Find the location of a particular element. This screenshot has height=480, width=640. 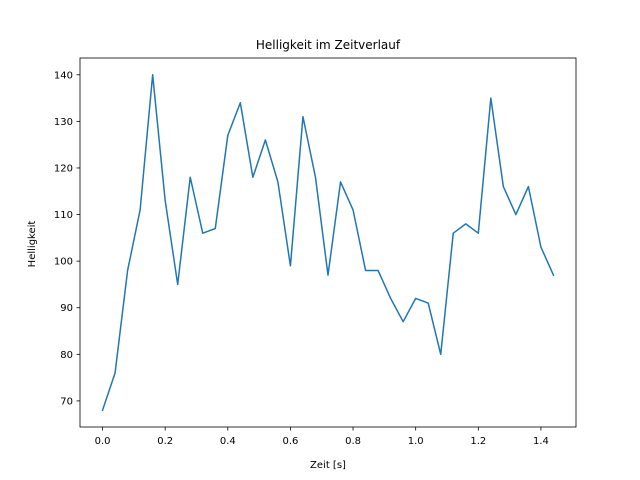

y-tick-label: 130 is located at coordinates (63, 122).